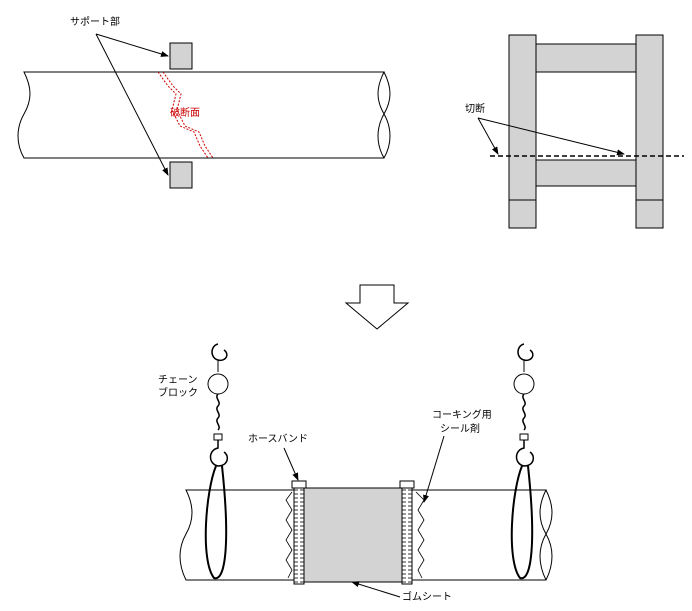  Describe the element at coordinates (488, 136) in the screenshot. I see `cut-leader-left` at that location.